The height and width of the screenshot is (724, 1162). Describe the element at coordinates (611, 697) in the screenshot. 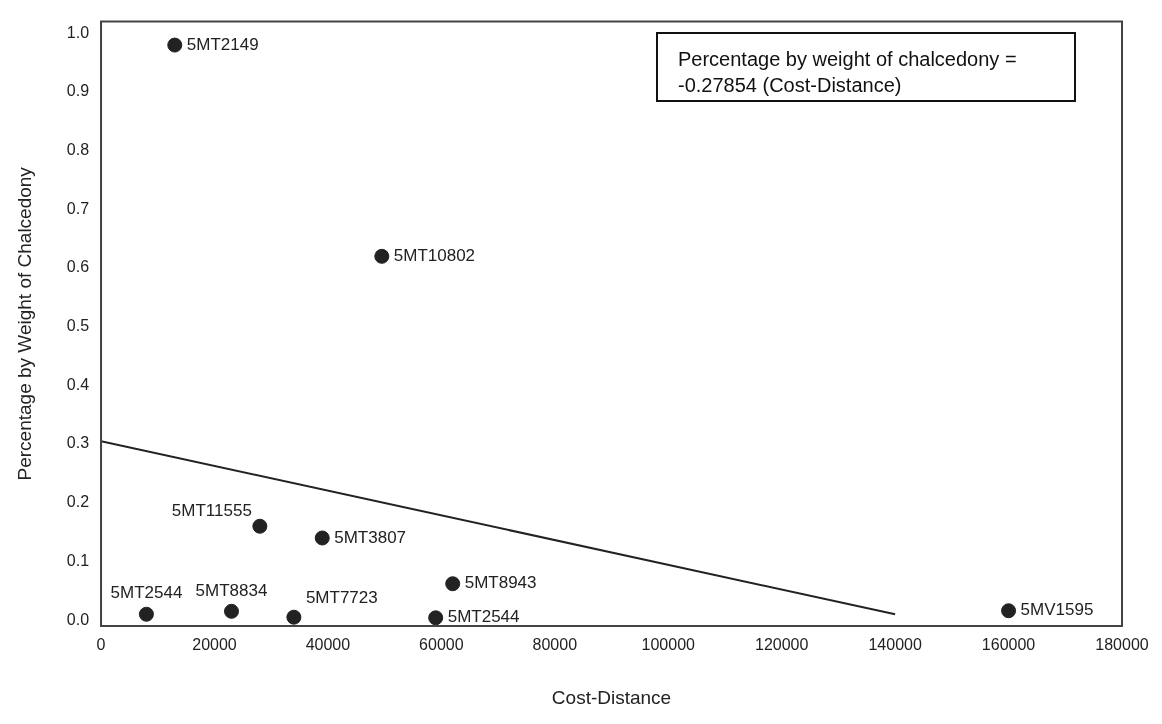

I see `x-axis-title: Cost-Distance` at that location.